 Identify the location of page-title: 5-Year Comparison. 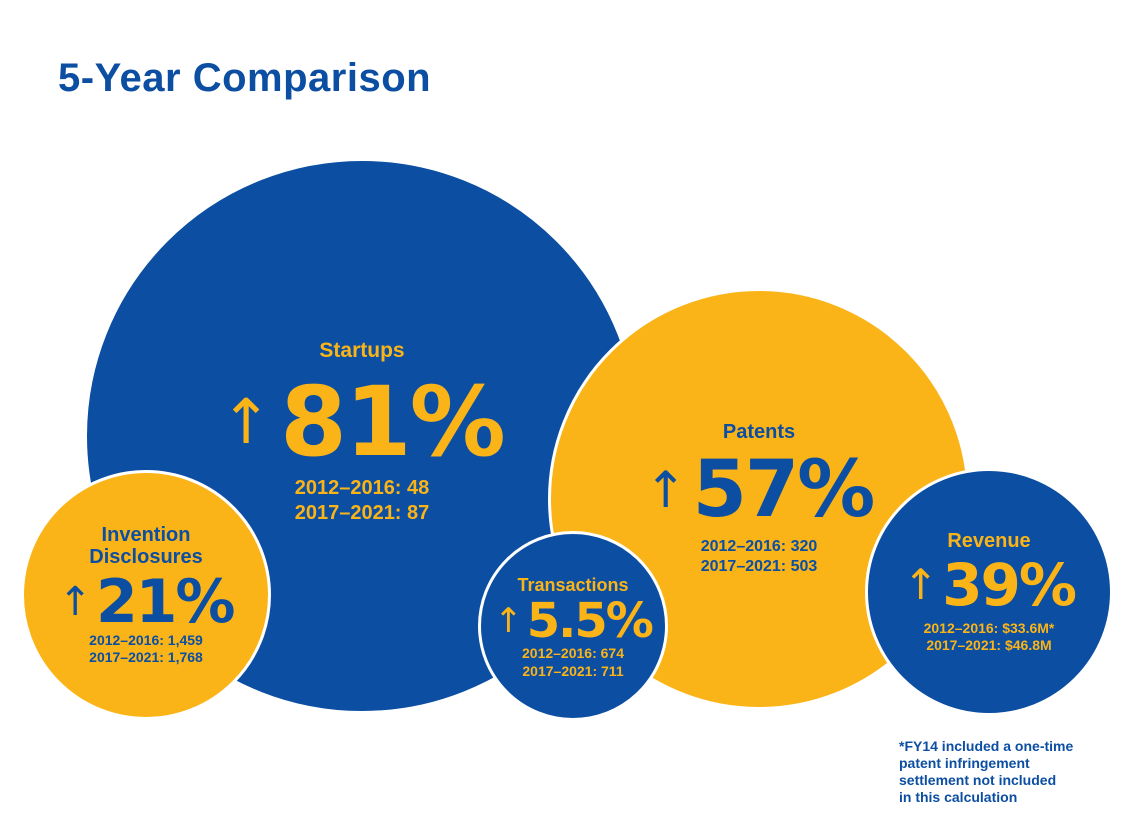
(245, 78).